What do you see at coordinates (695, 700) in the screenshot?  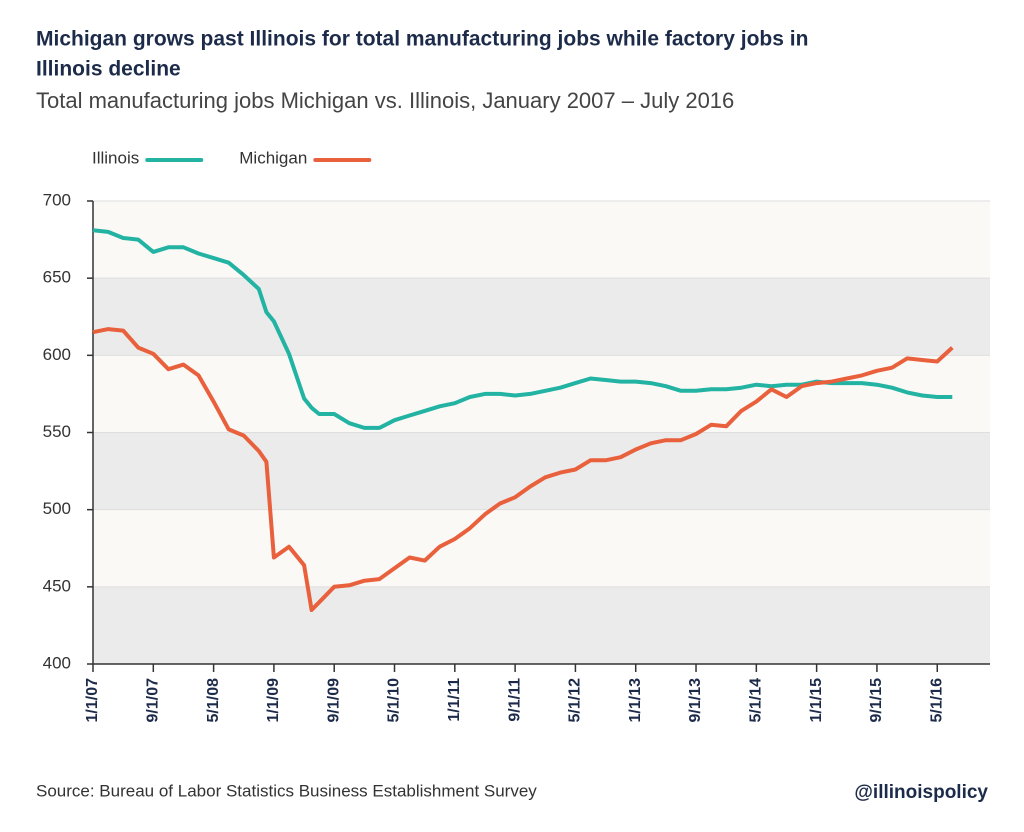 I see `x-tick-label: 9/1/13` at bounding box center [695, 700].